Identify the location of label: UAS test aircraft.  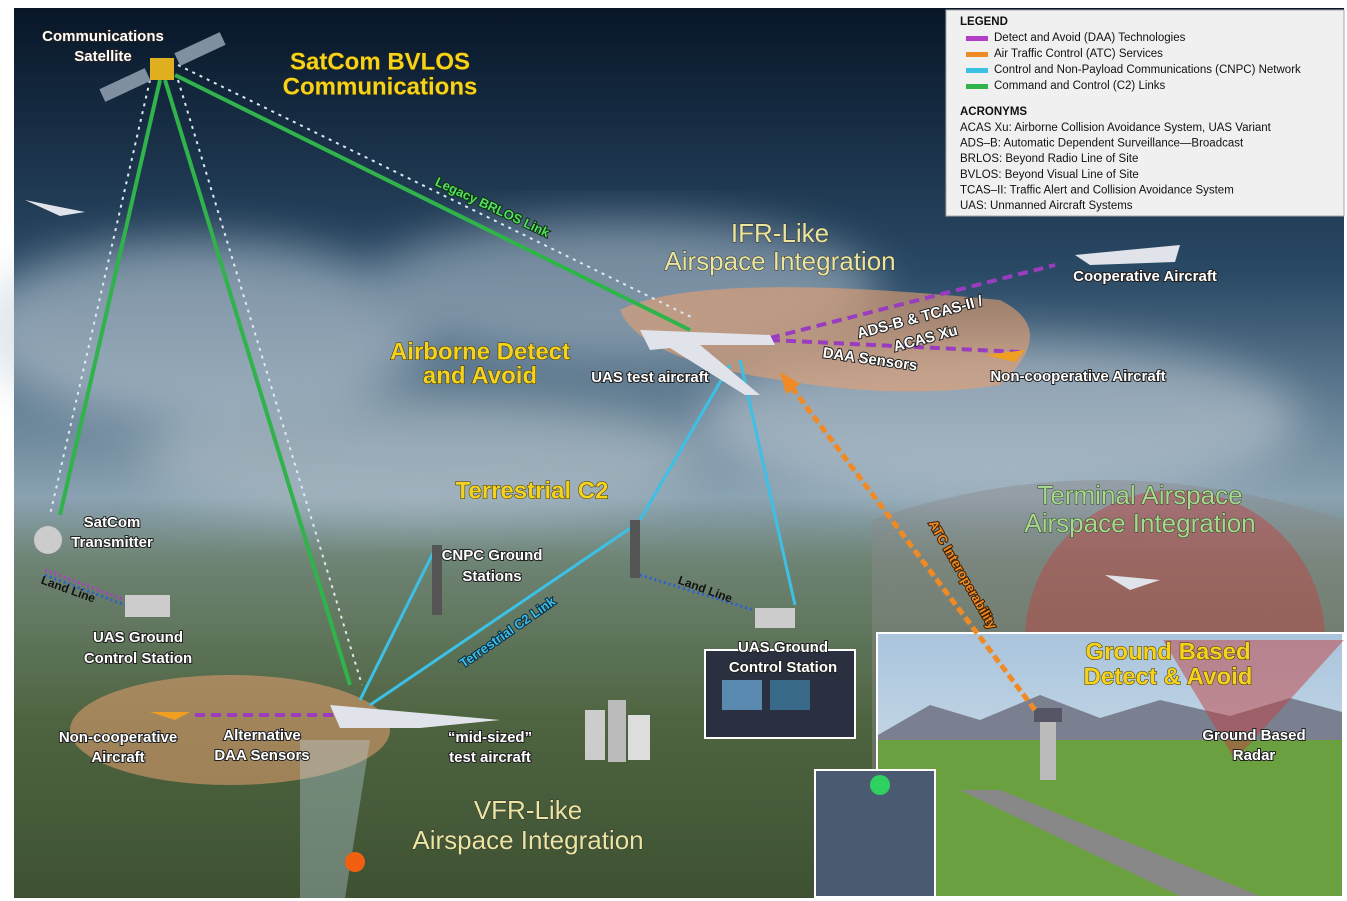
(650, 377).